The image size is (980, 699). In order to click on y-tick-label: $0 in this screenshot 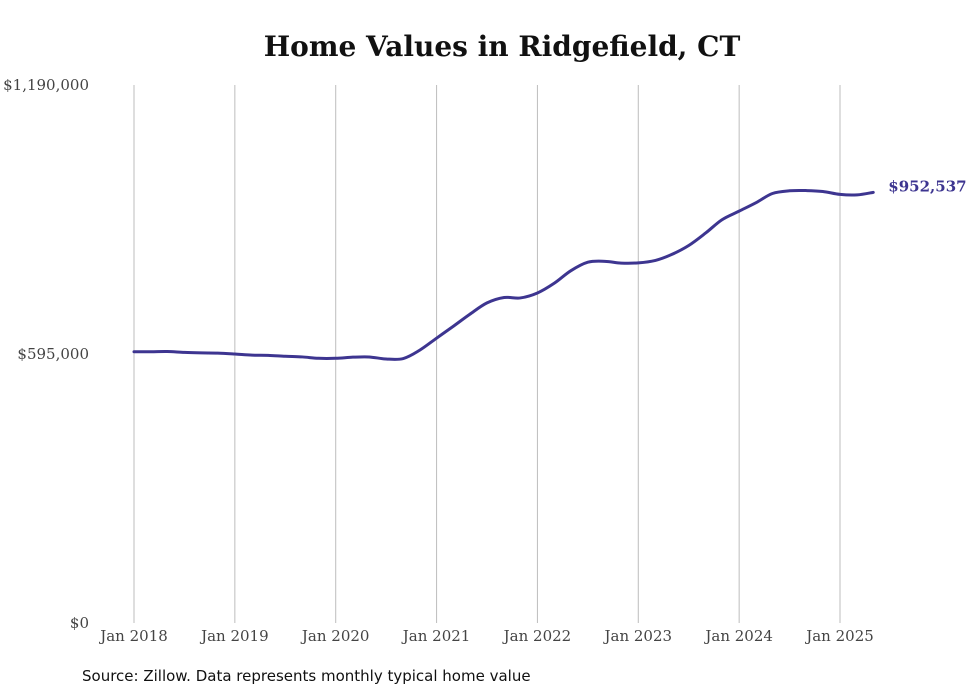, I will do `click(79, 623)`.